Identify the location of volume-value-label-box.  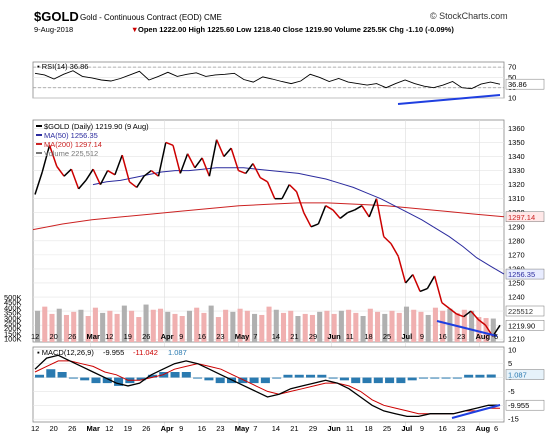
(525, 311).